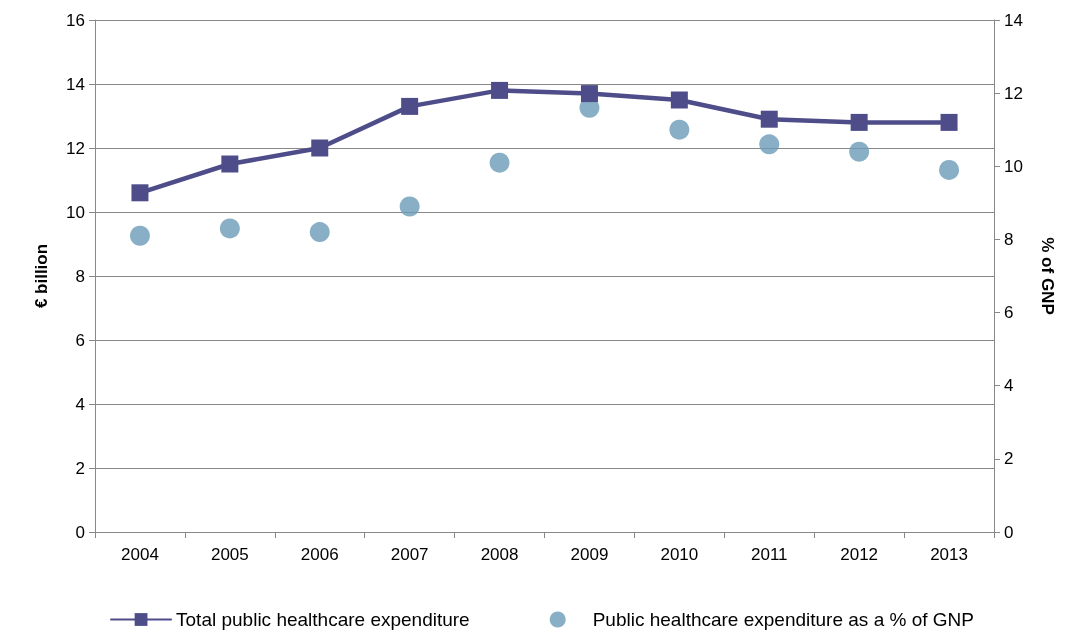 Image resolution: width=1084 pixels, height=636 pixels. What do you see at coordinates (1013, 93) in the screenshot?
I see `y2-tick-label: 12` at bounding box center [1013, 93].